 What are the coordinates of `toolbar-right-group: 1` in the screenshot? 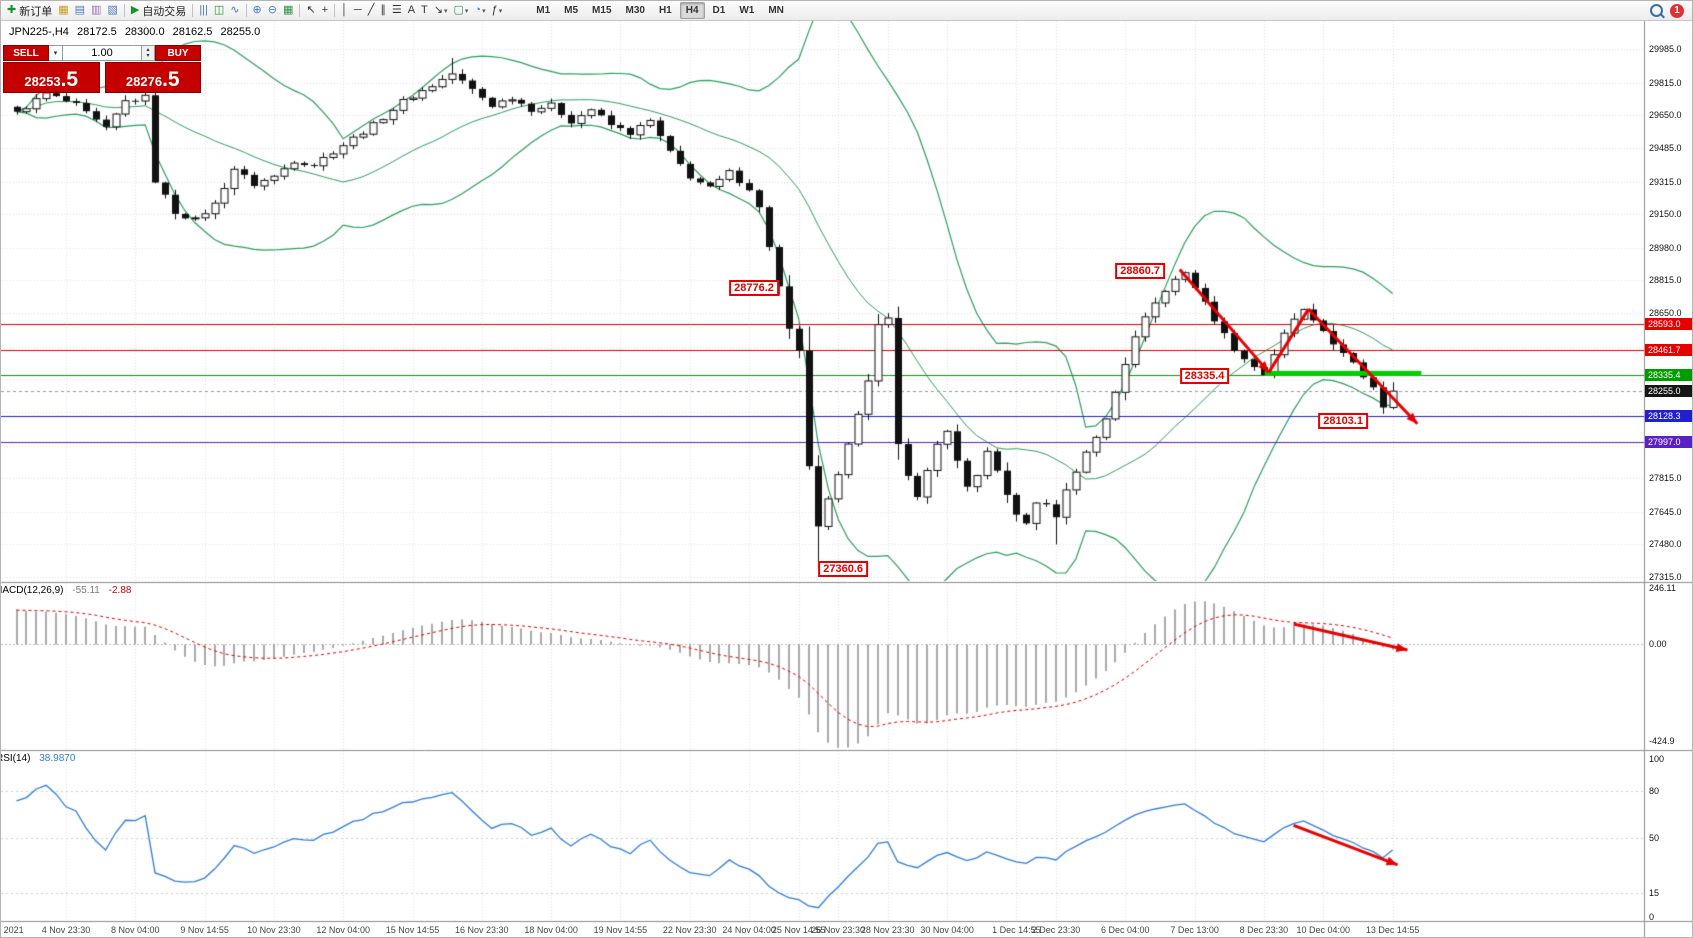 It's located at (1669, 10).